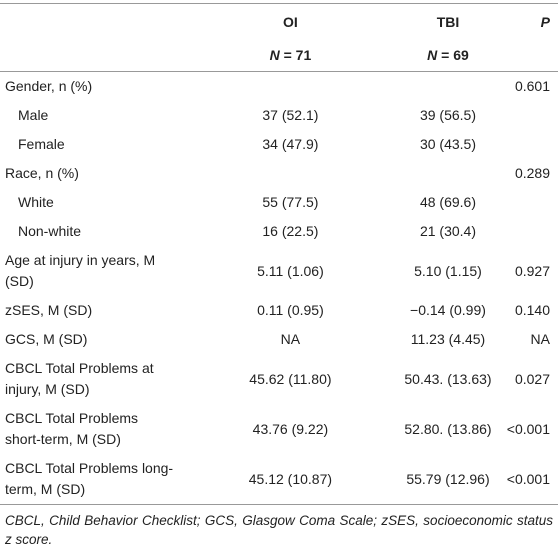 Image resolution: width=558 pixels, height=549 pixels. I want to click on n-count: N = 71, so click(263, 56).